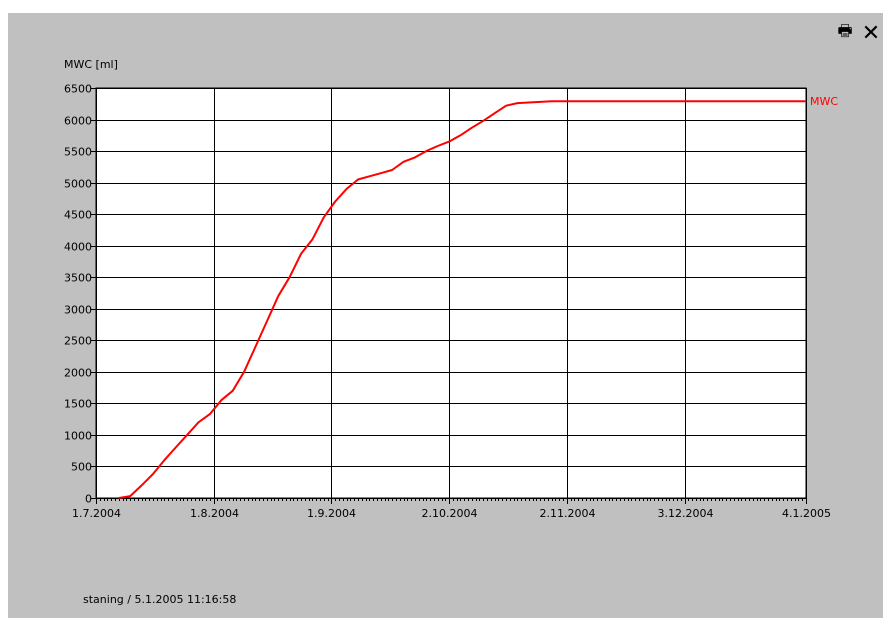  What do you see at coordinates (78, 89) in the screenshot?
I see `y-tick-label: 6500` at bounding box center [78, 89].